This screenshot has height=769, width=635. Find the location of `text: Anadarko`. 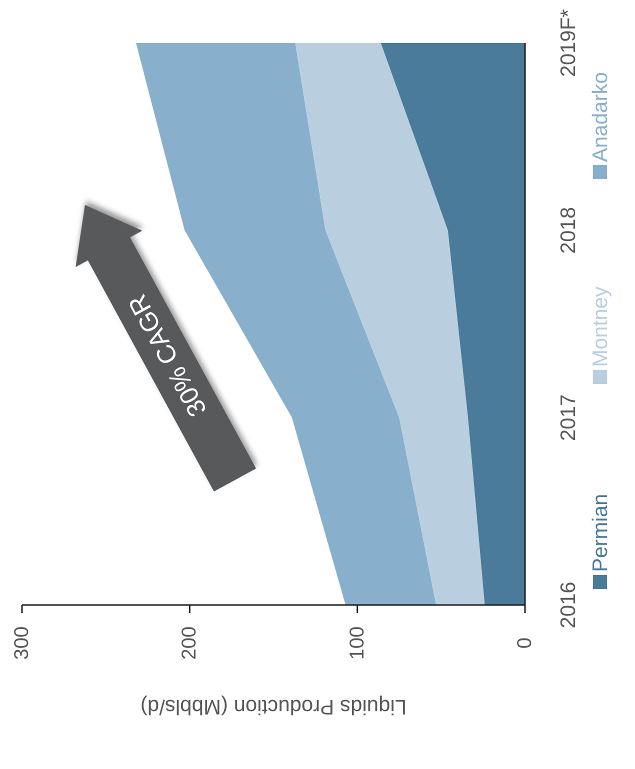

text: Anadarko is located at coordinates (600, 117).